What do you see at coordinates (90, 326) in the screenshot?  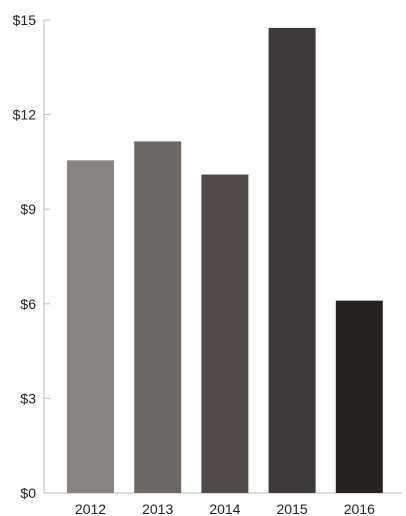 I see `bar-2012` at bounding box center [90, 326].